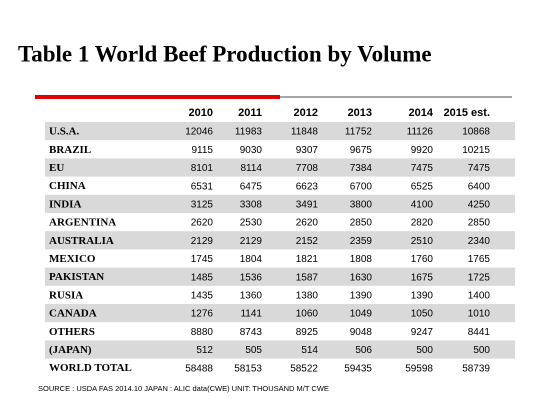 The width and height of the screenshot is (550, 413). What do you see at coordinates (249, 132) in the screenshot?
I see `cell-value: 11983` at bounding box center [249, 132].